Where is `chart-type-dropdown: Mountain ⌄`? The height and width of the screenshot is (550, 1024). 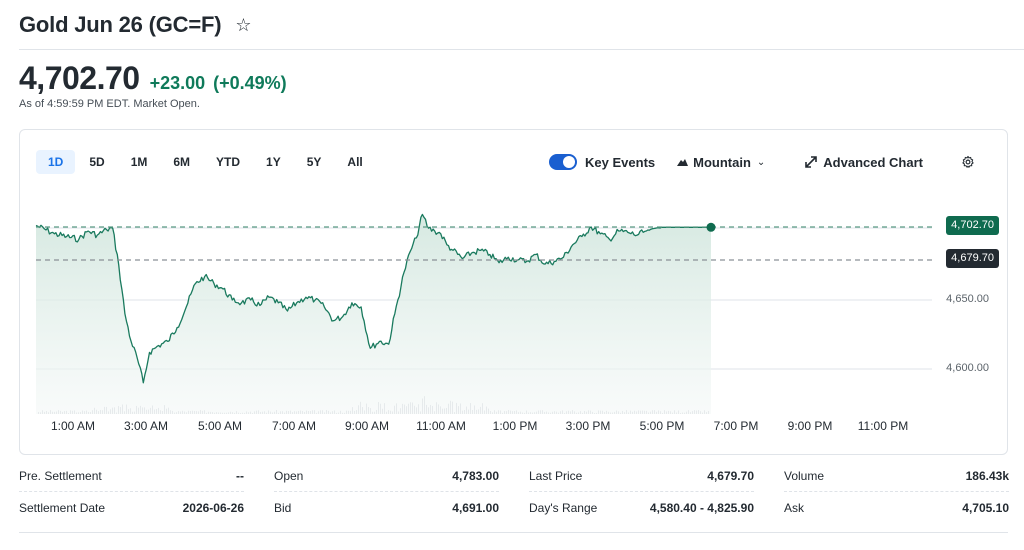
chart-type-dropdown: Mountain ⌄ is located at coordinates (721, 162).